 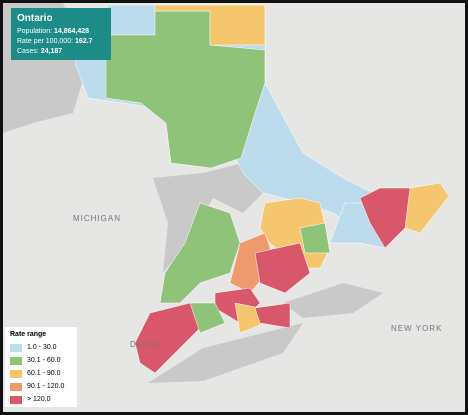 I want to click on info-value: 24,187, so click(x=51, y=51).